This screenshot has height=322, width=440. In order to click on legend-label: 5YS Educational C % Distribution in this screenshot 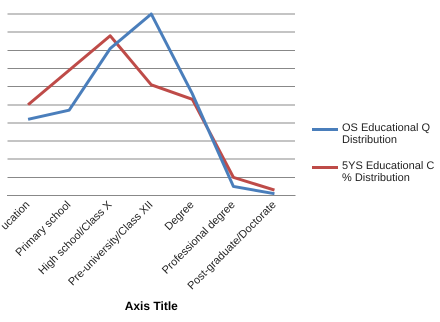, I will do `click(389, 172)`.